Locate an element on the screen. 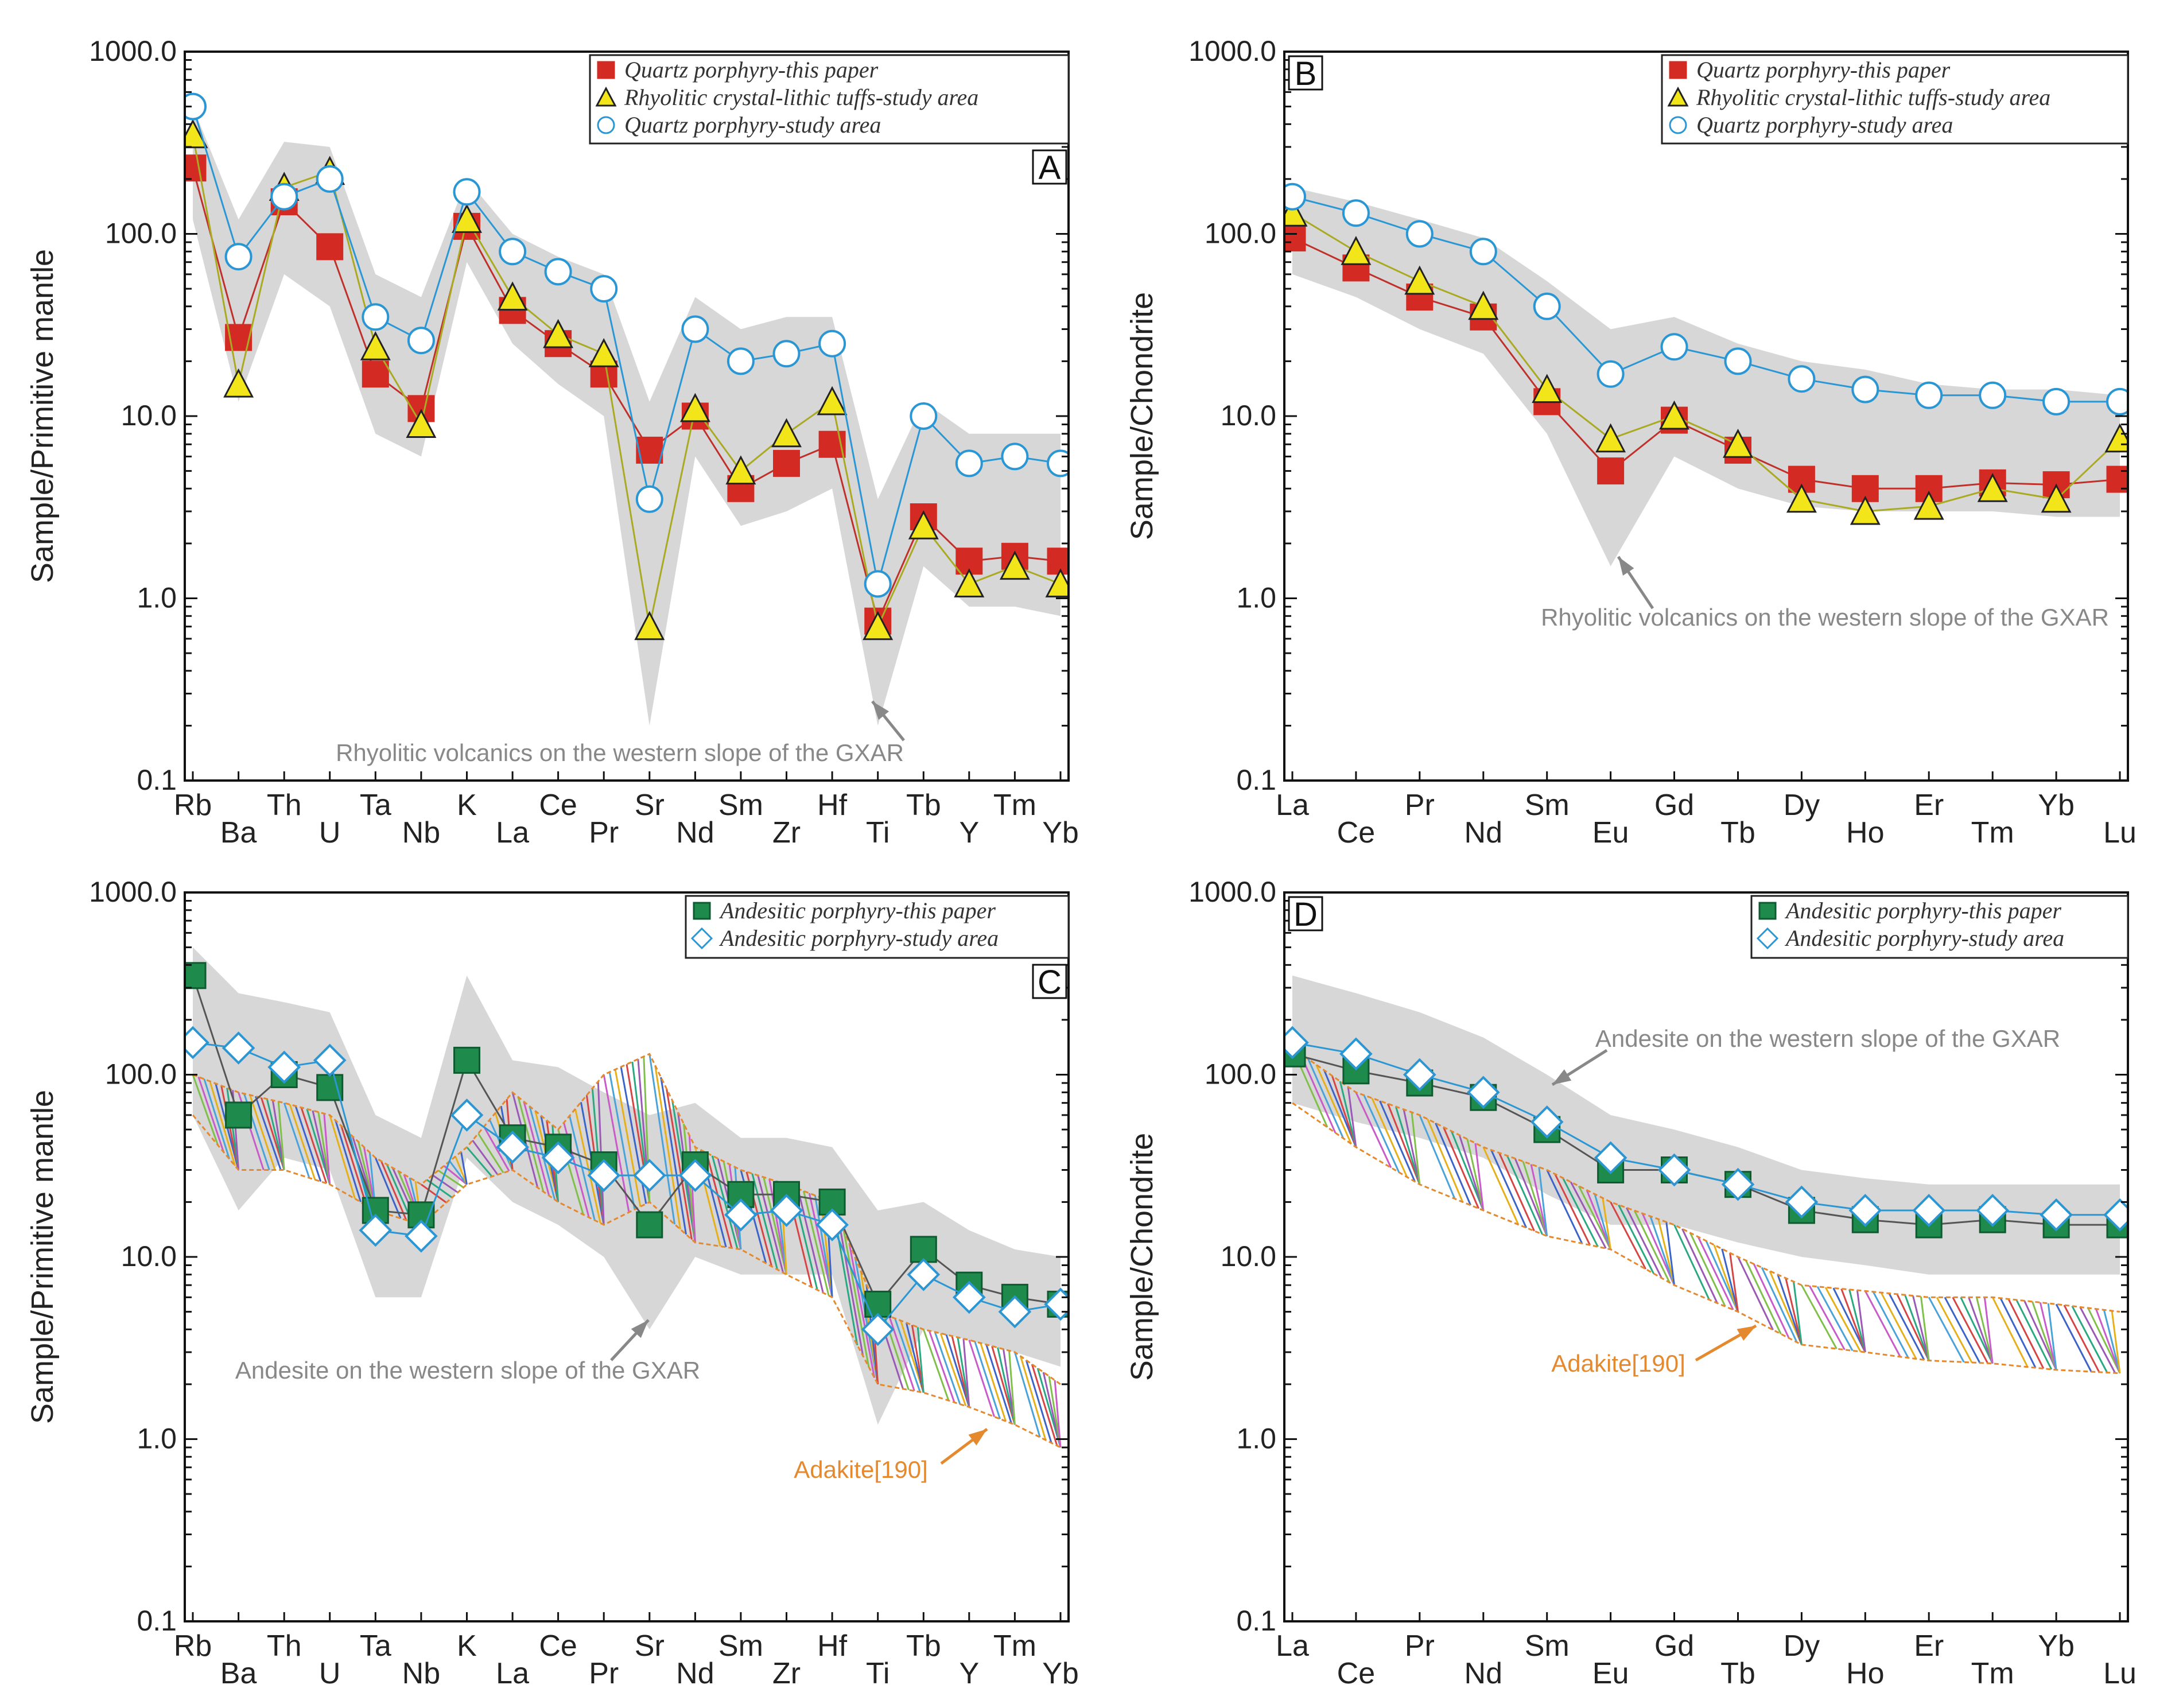  y-tick-label: 10.0 is located at coordinates (1248, 1256).